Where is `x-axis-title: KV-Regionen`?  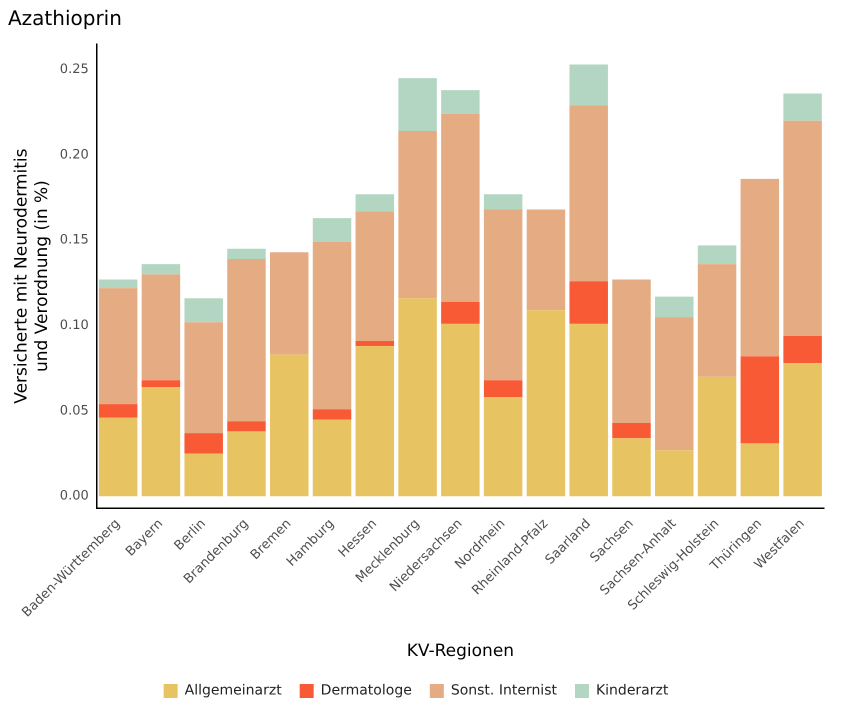 x-axis-title: KV-Regionen is located at coordinates (460, 651).